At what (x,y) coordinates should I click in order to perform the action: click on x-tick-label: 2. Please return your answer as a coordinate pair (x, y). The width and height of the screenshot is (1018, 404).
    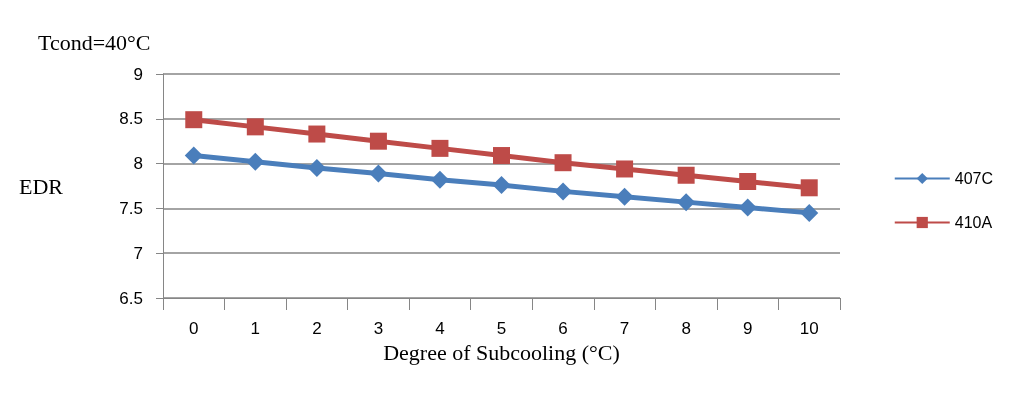
    Looking at the image, I should click on (317, 328).